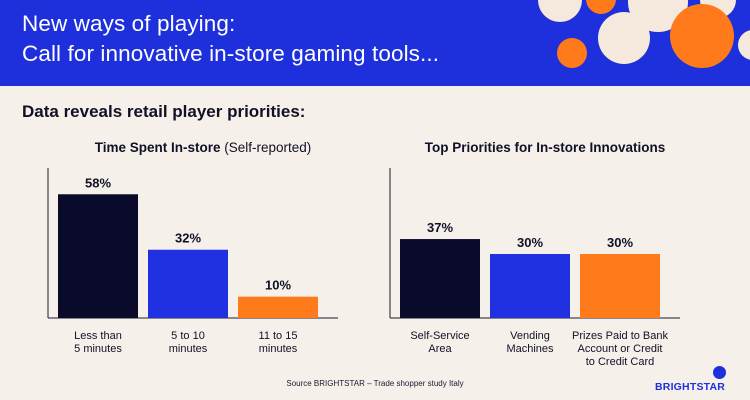 This screenshot has height=400, width=750. Describe the element at coordinates (620, 362) in the screenshot. I see `category-label: to Credit Card` at that location.